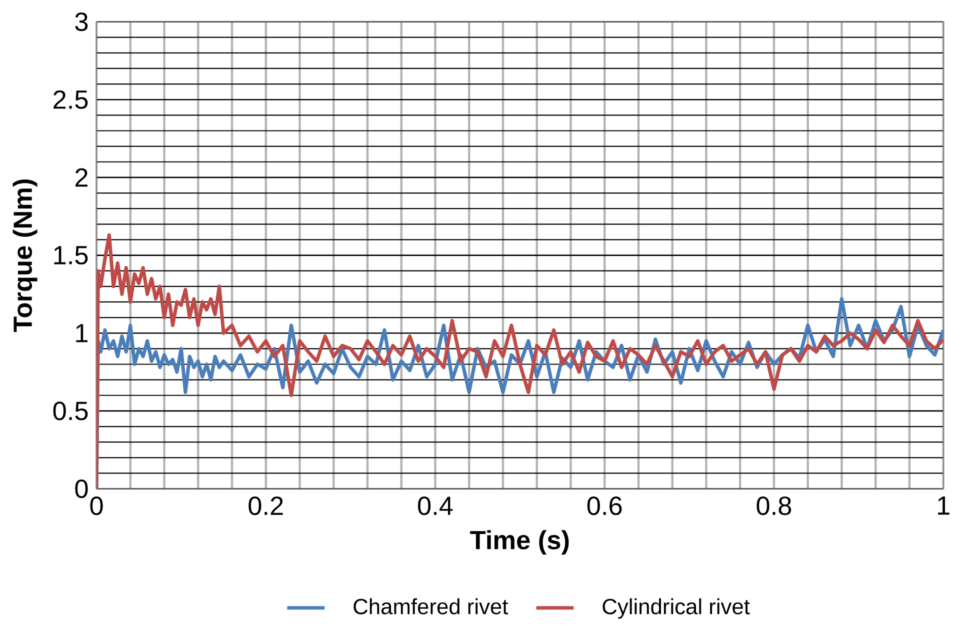 Image resolution: width=962 pixels, height=626 pixels. I want to click on x-tick-label: 0.6, so click(604, 506).